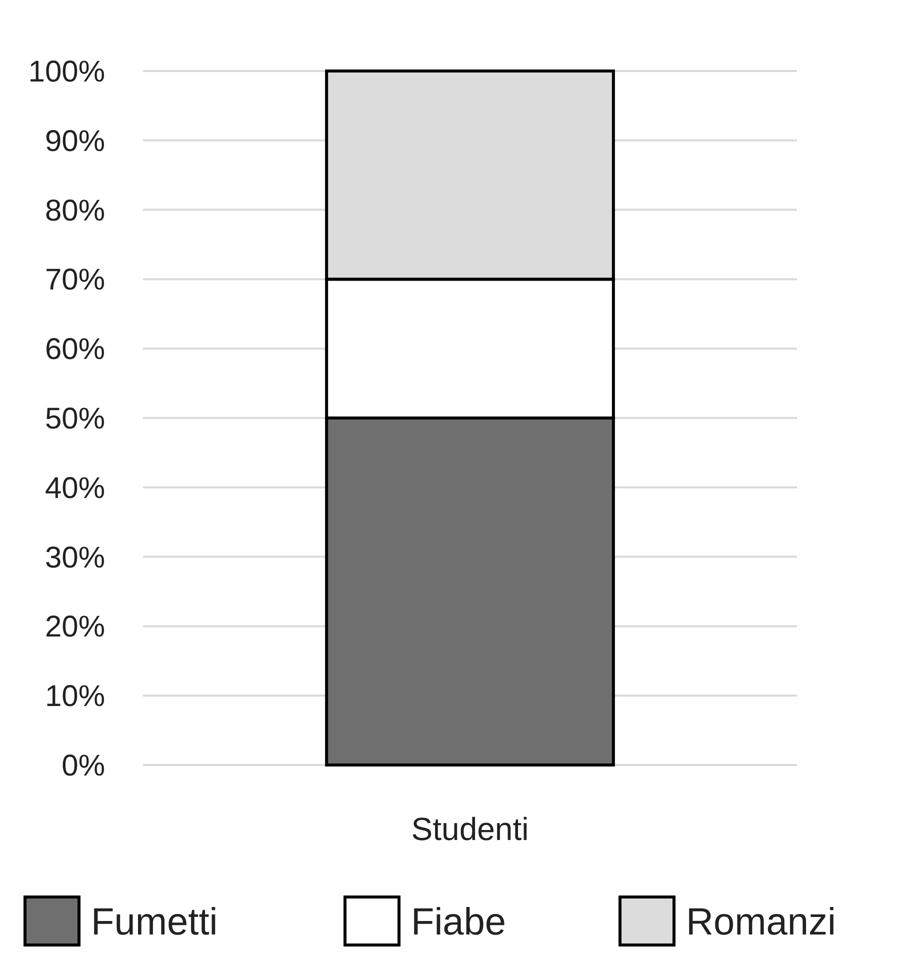 This screenshot has width=909, height=965. Describe the element at coordinates (761, 922) in the screenshot. I see `legend-label: Romanzi` at that location.